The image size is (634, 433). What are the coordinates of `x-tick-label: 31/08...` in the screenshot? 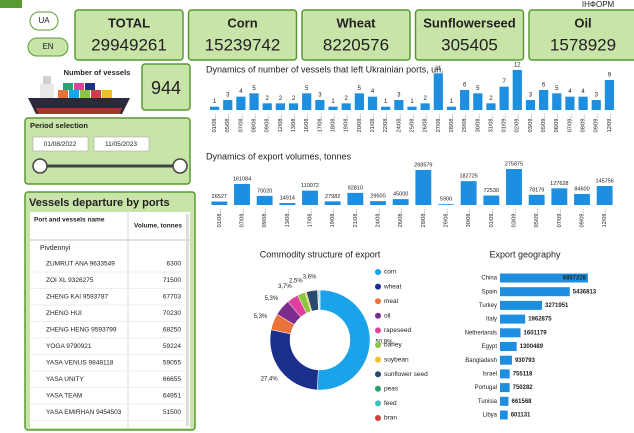 It's located at (491, 123).